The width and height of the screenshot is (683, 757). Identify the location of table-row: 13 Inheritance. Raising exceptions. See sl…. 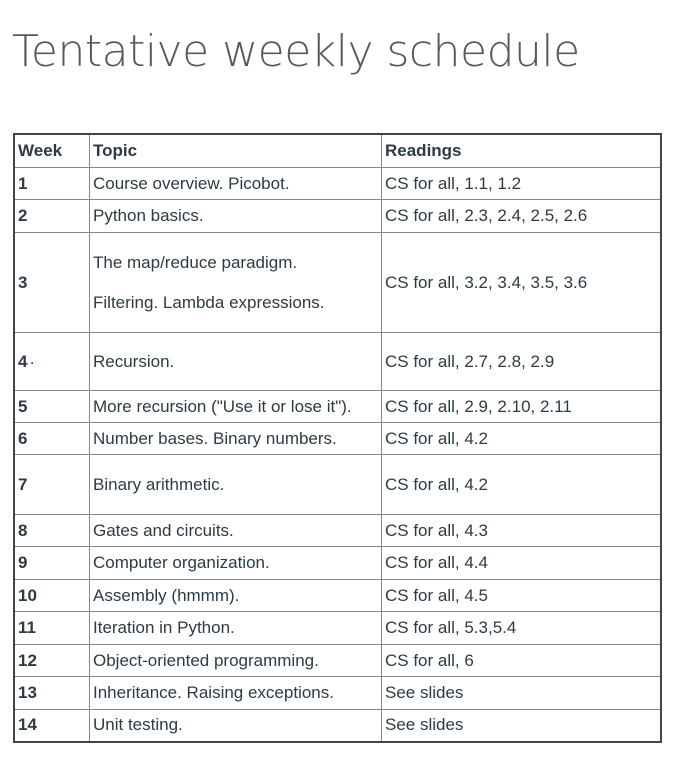
(337, 693).